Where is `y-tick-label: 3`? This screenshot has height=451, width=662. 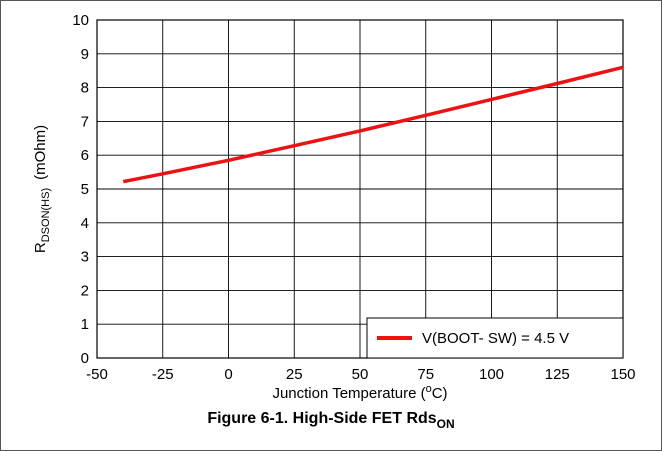 y-tick-label: 3 is located at coordinates (85, 257).